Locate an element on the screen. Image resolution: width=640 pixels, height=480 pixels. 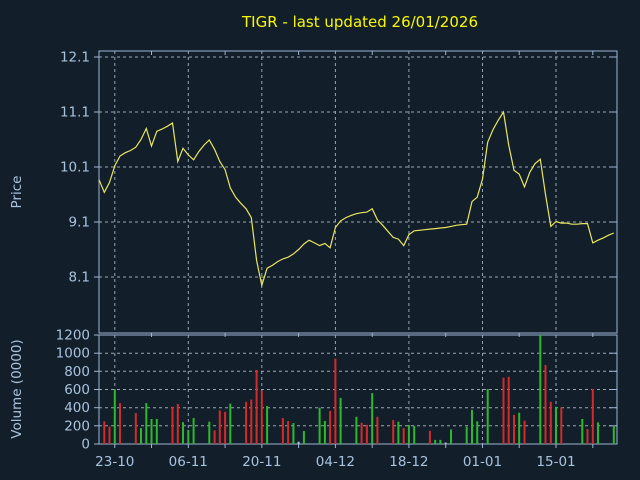
volume-tick-label: 1200 is located at coordinates (73, 336).